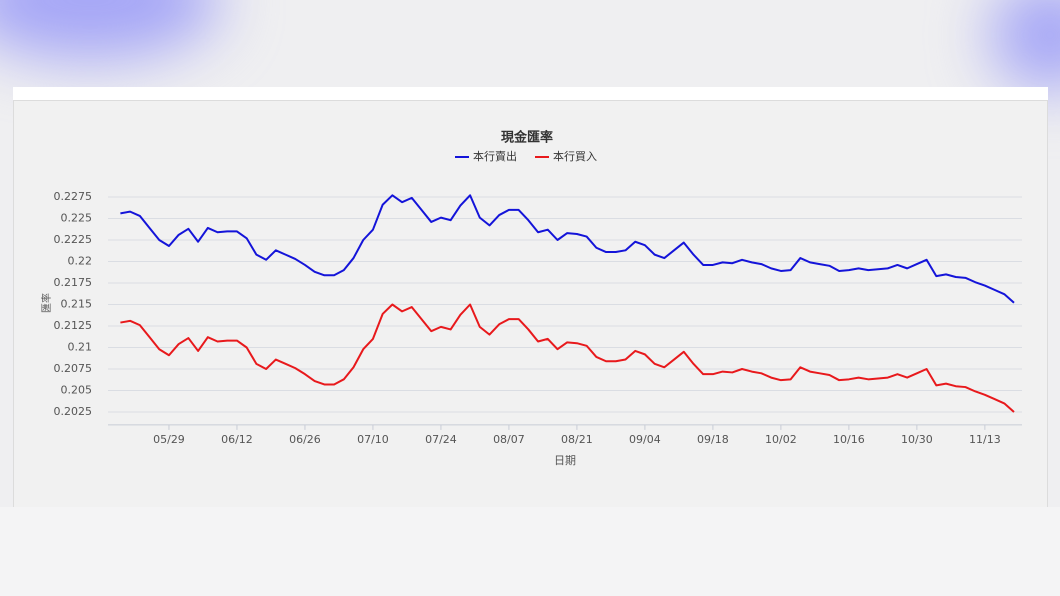 This screenshot has width=1060, height=596. I want to click on y-tick-label: 0.215, so click(77, 304).